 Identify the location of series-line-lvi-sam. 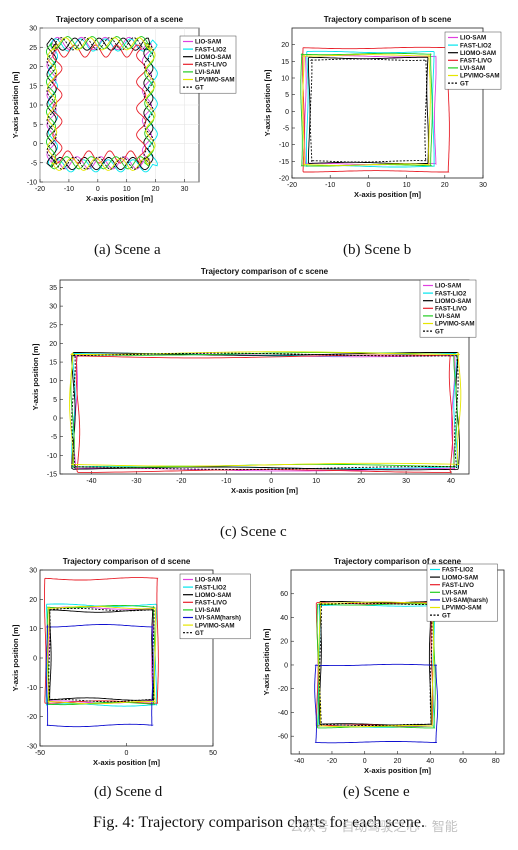
(376, 666).